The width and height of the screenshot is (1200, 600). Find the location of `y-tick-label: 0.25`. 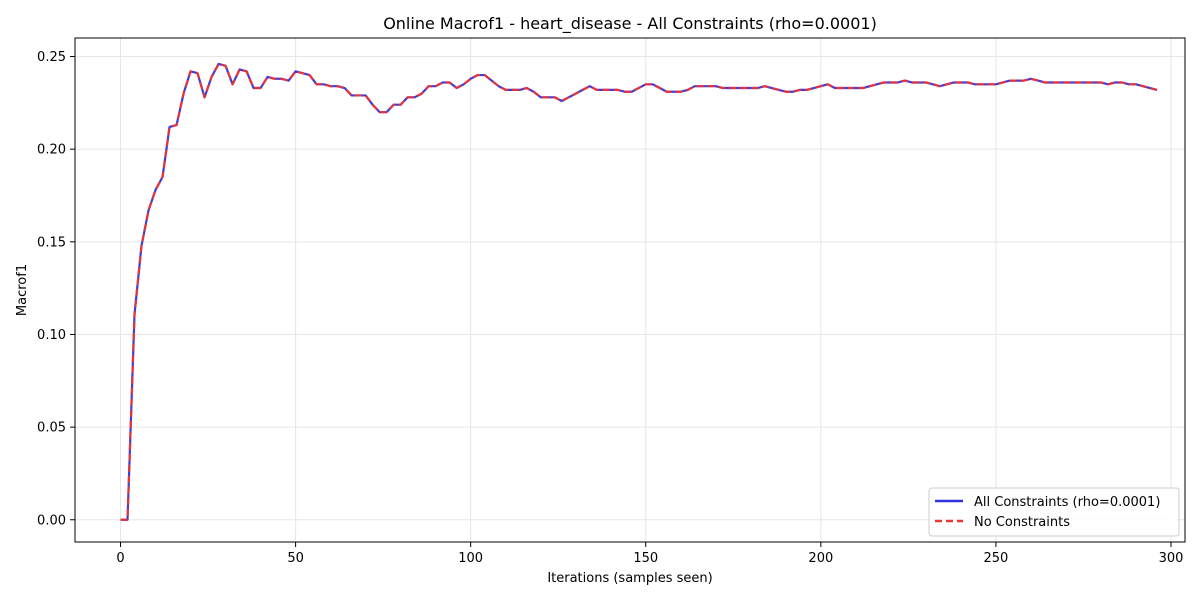

y-tick-label: 0.25 is located at coordinates (51, 57).